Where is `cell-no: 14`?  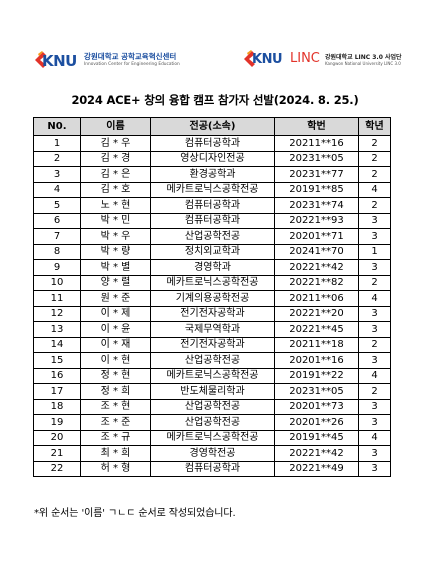 cell-no: 14 is located at coordinates (57, 344).